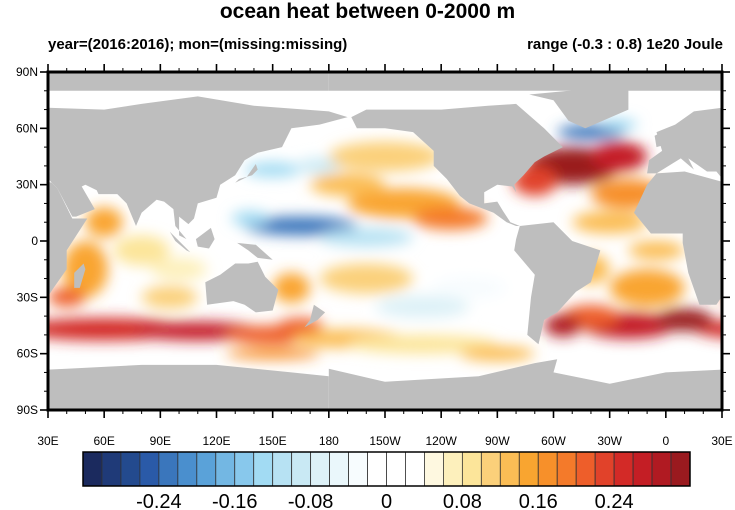 This screenshot has width=735, height=510. I want to click on colorbar-label: 0.08, so click(462, 500).